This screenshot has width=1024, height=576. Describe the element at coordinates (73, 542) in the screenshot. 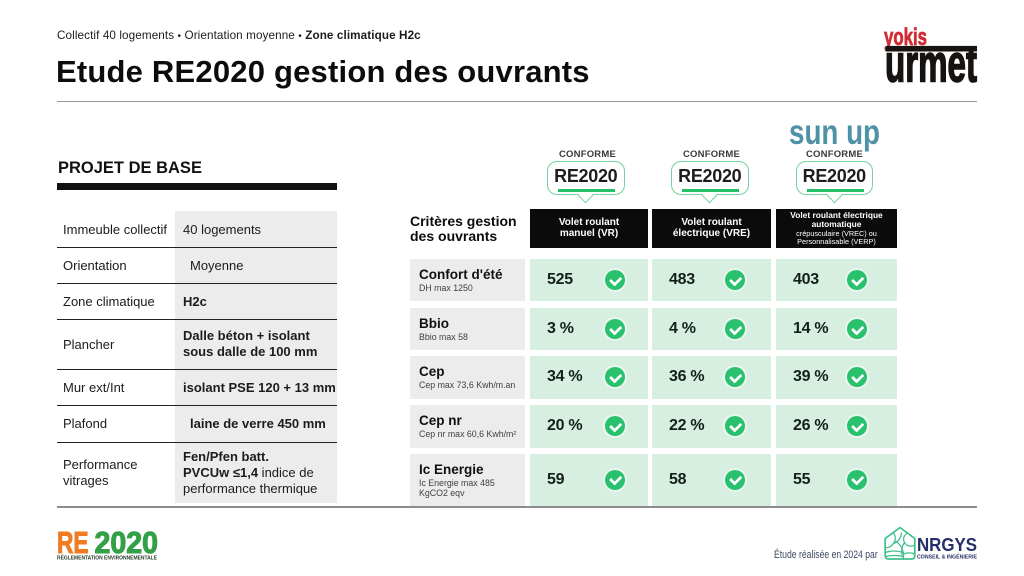

I see `svg-text: RE` at that location.